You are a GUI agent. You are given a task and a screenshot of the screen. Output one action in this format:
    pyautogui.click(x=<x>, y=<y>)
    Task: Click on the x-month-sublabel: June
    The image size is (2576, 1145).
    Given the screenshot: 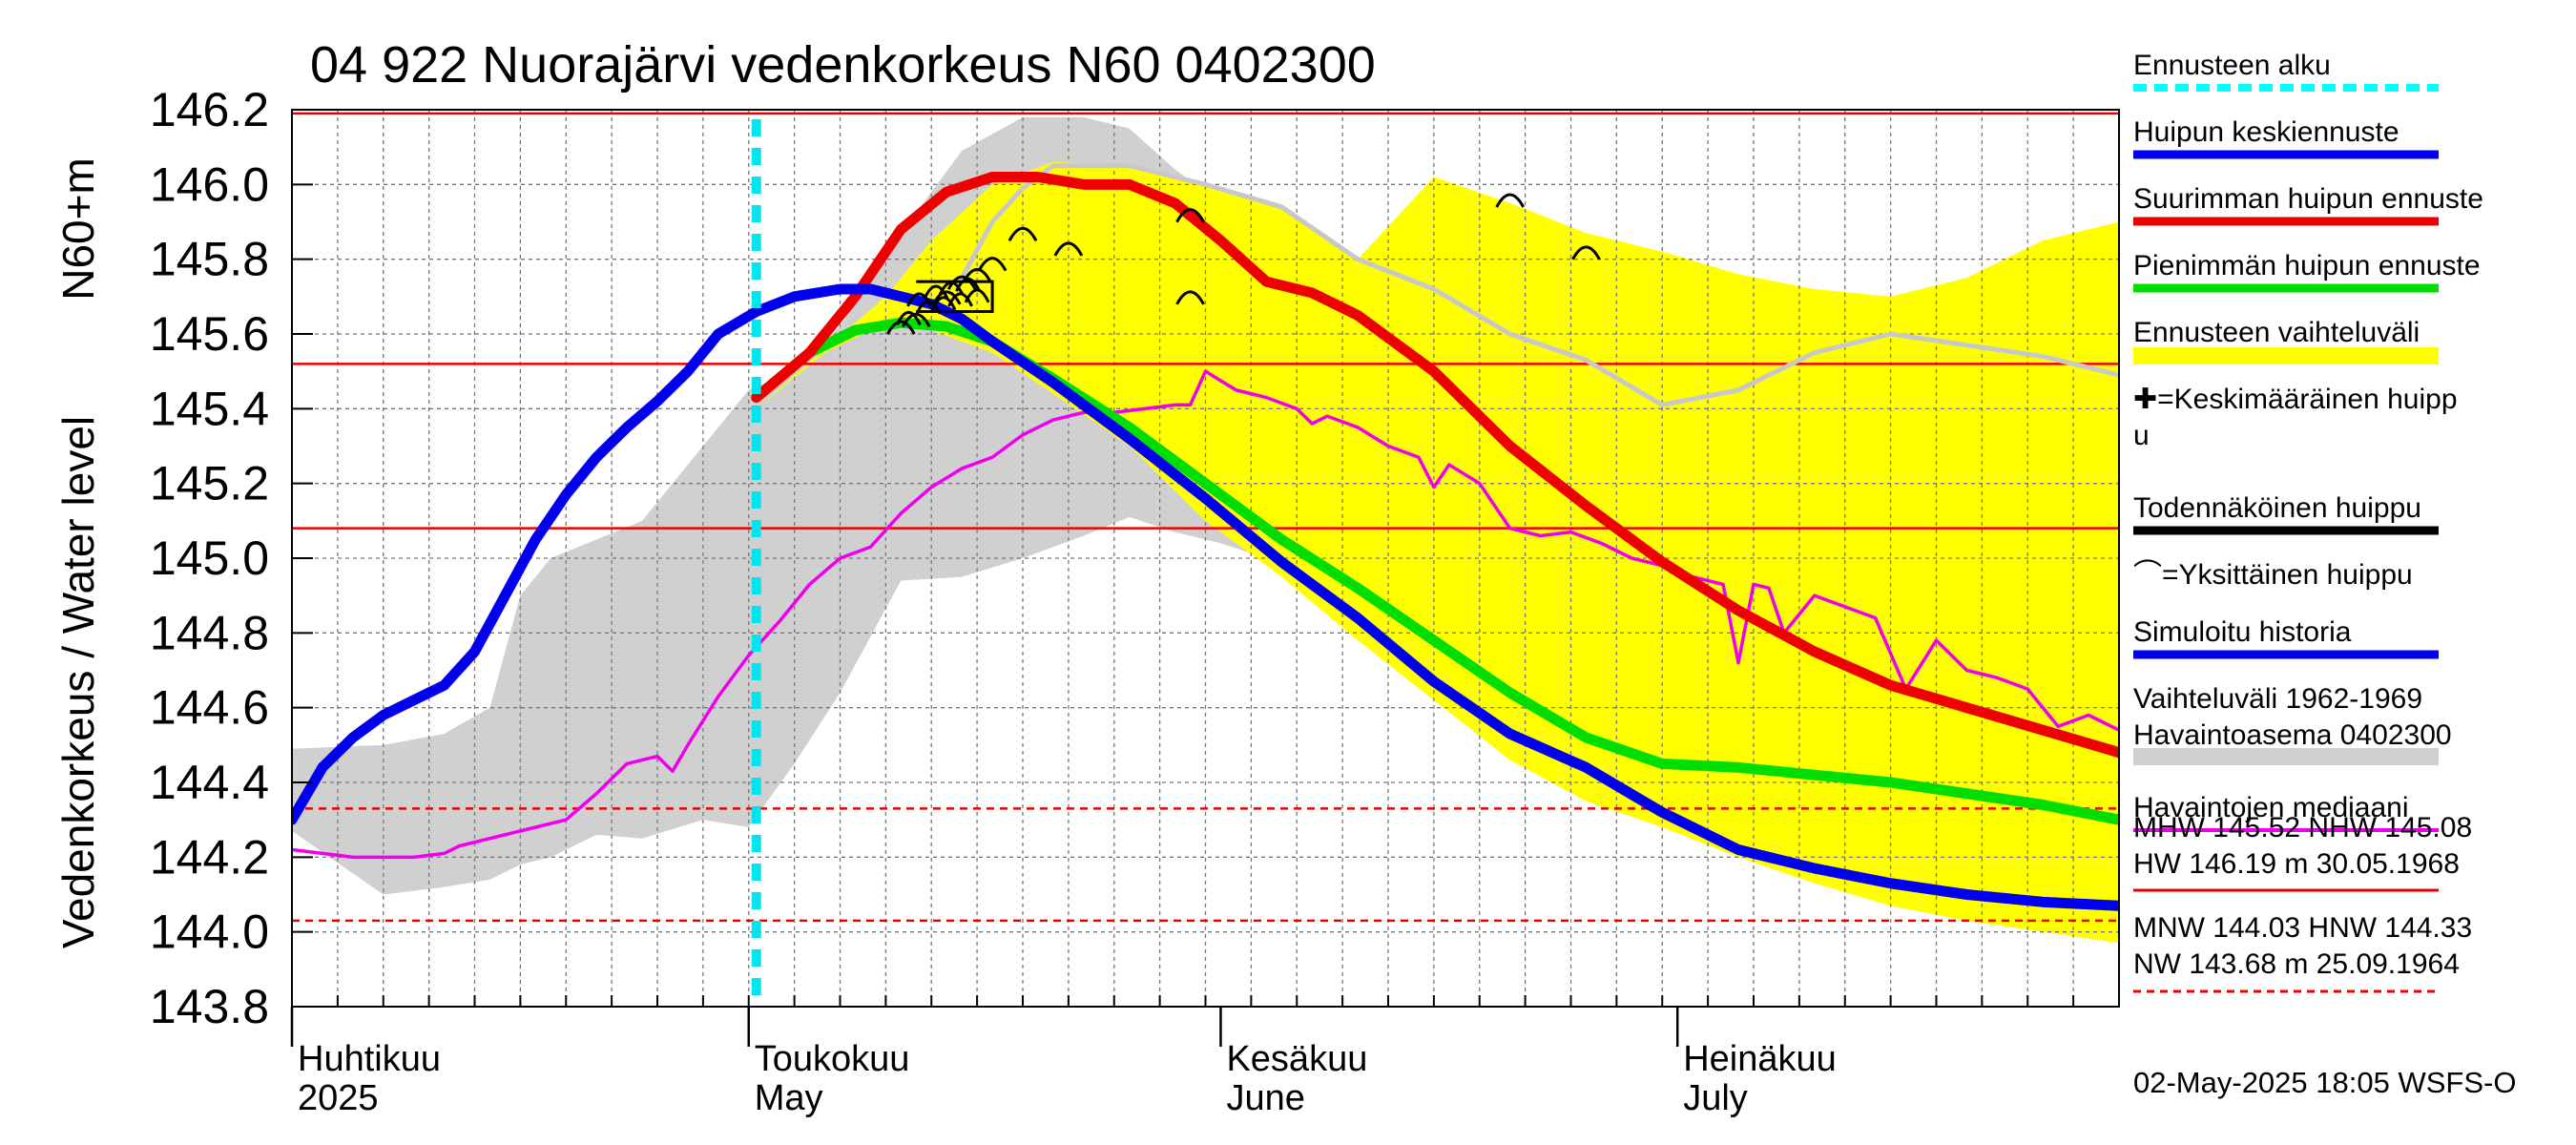 What is the action you would take?
    pyautogui.click(x=1265, y=1098)
    